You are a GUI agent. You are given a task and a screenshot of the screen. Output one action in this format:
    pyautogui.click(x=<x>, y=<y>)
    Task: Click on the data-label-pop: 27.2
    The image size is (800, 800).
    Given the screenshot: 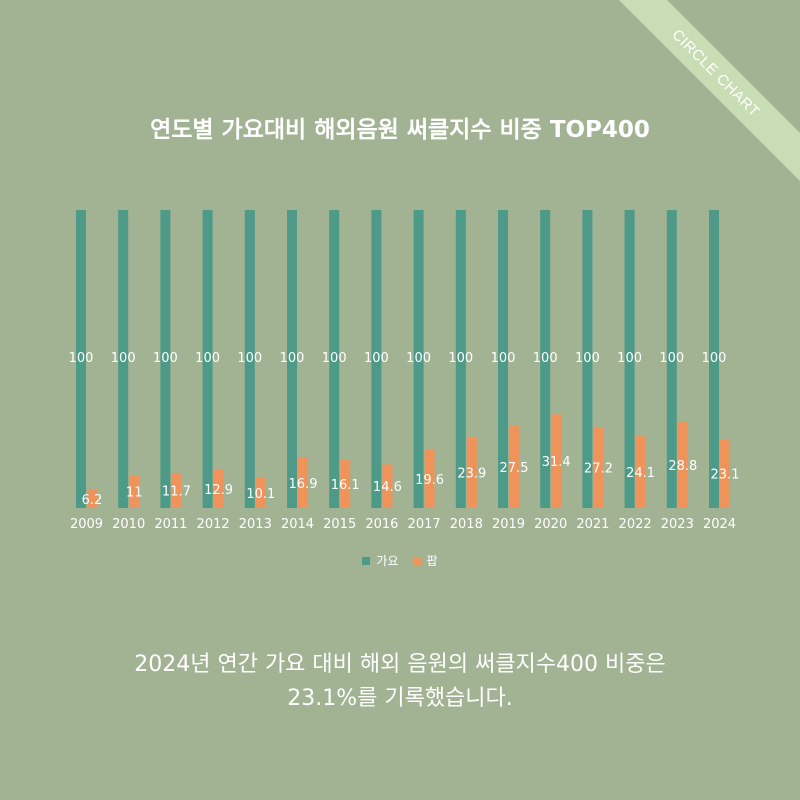 What is the action you would take?
    pyautogui.click(x=598, y=468)
    